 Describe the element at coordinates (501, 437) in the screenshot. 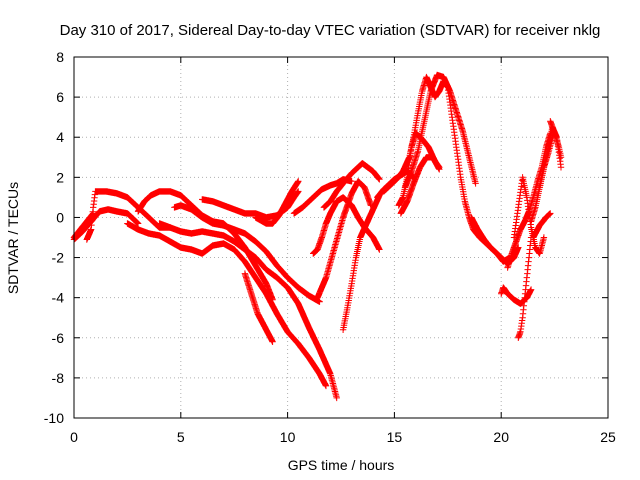

I see `x-tick-label: 20` at that location.